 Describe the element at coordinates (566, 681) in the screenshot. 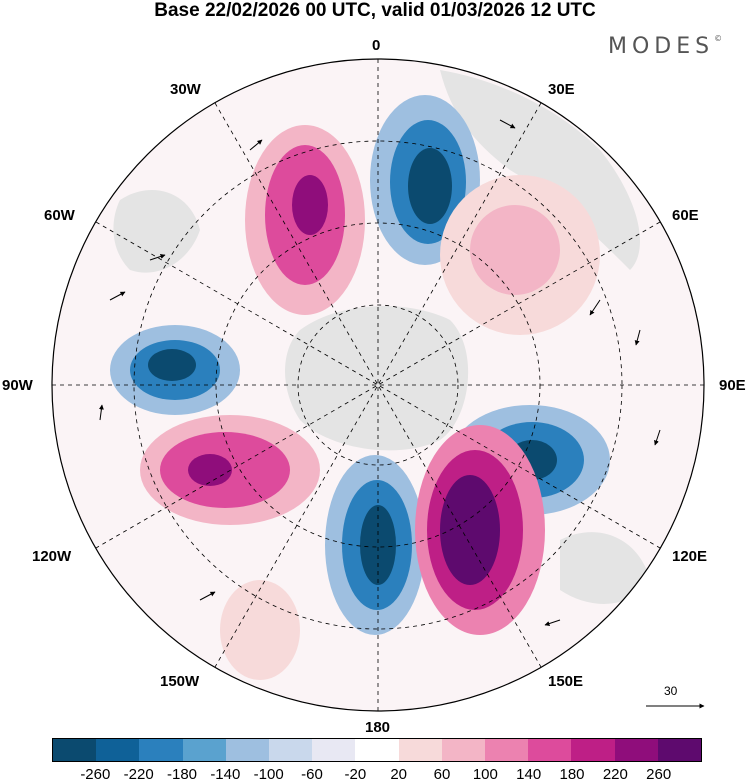

I see `lon-label-150e: 150E` at that location.